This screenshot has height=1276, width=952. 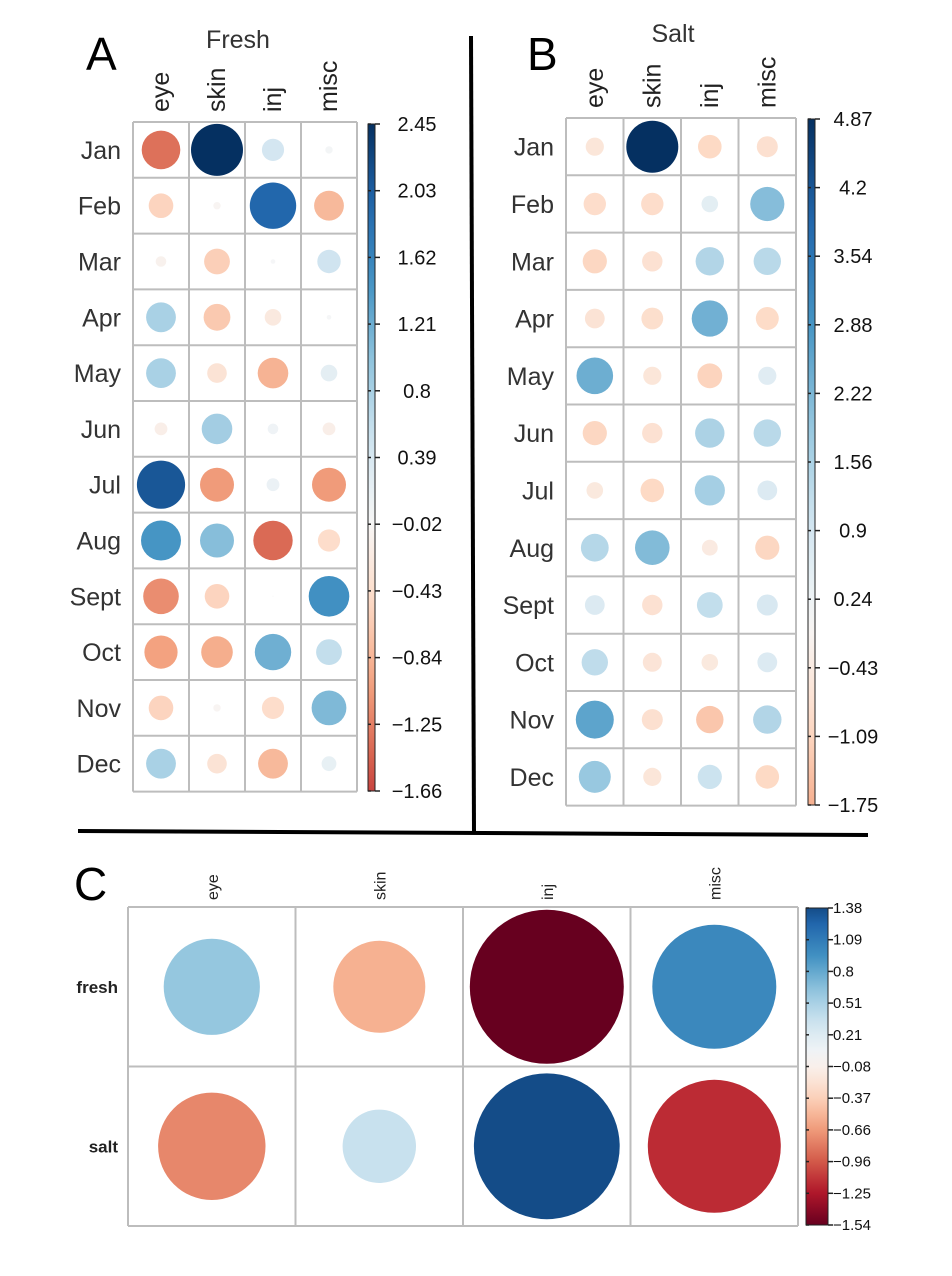 What do you see at coordinates (99, 207) in the screenshot?
I see `row-label-feb: Feb` at bounding box center [99, 207].